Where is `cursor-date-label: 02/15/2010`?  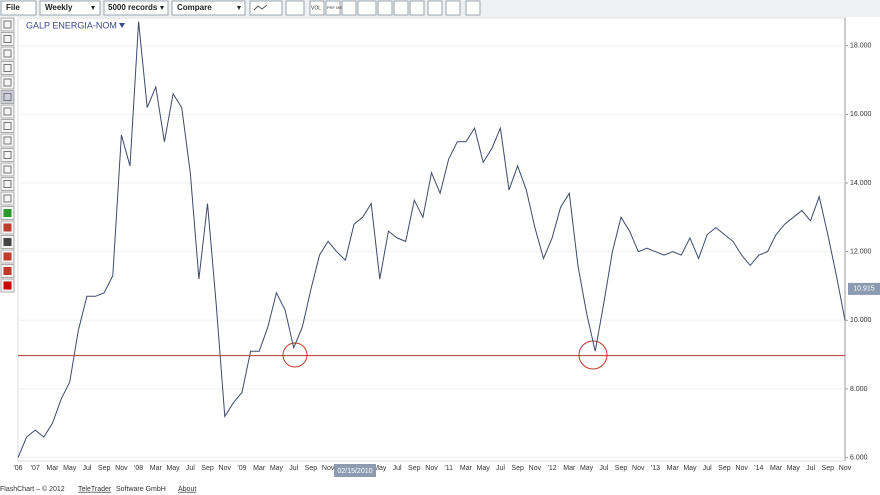 cursor-date-label: 02/15/2010 is located at coordinates (354, 471).